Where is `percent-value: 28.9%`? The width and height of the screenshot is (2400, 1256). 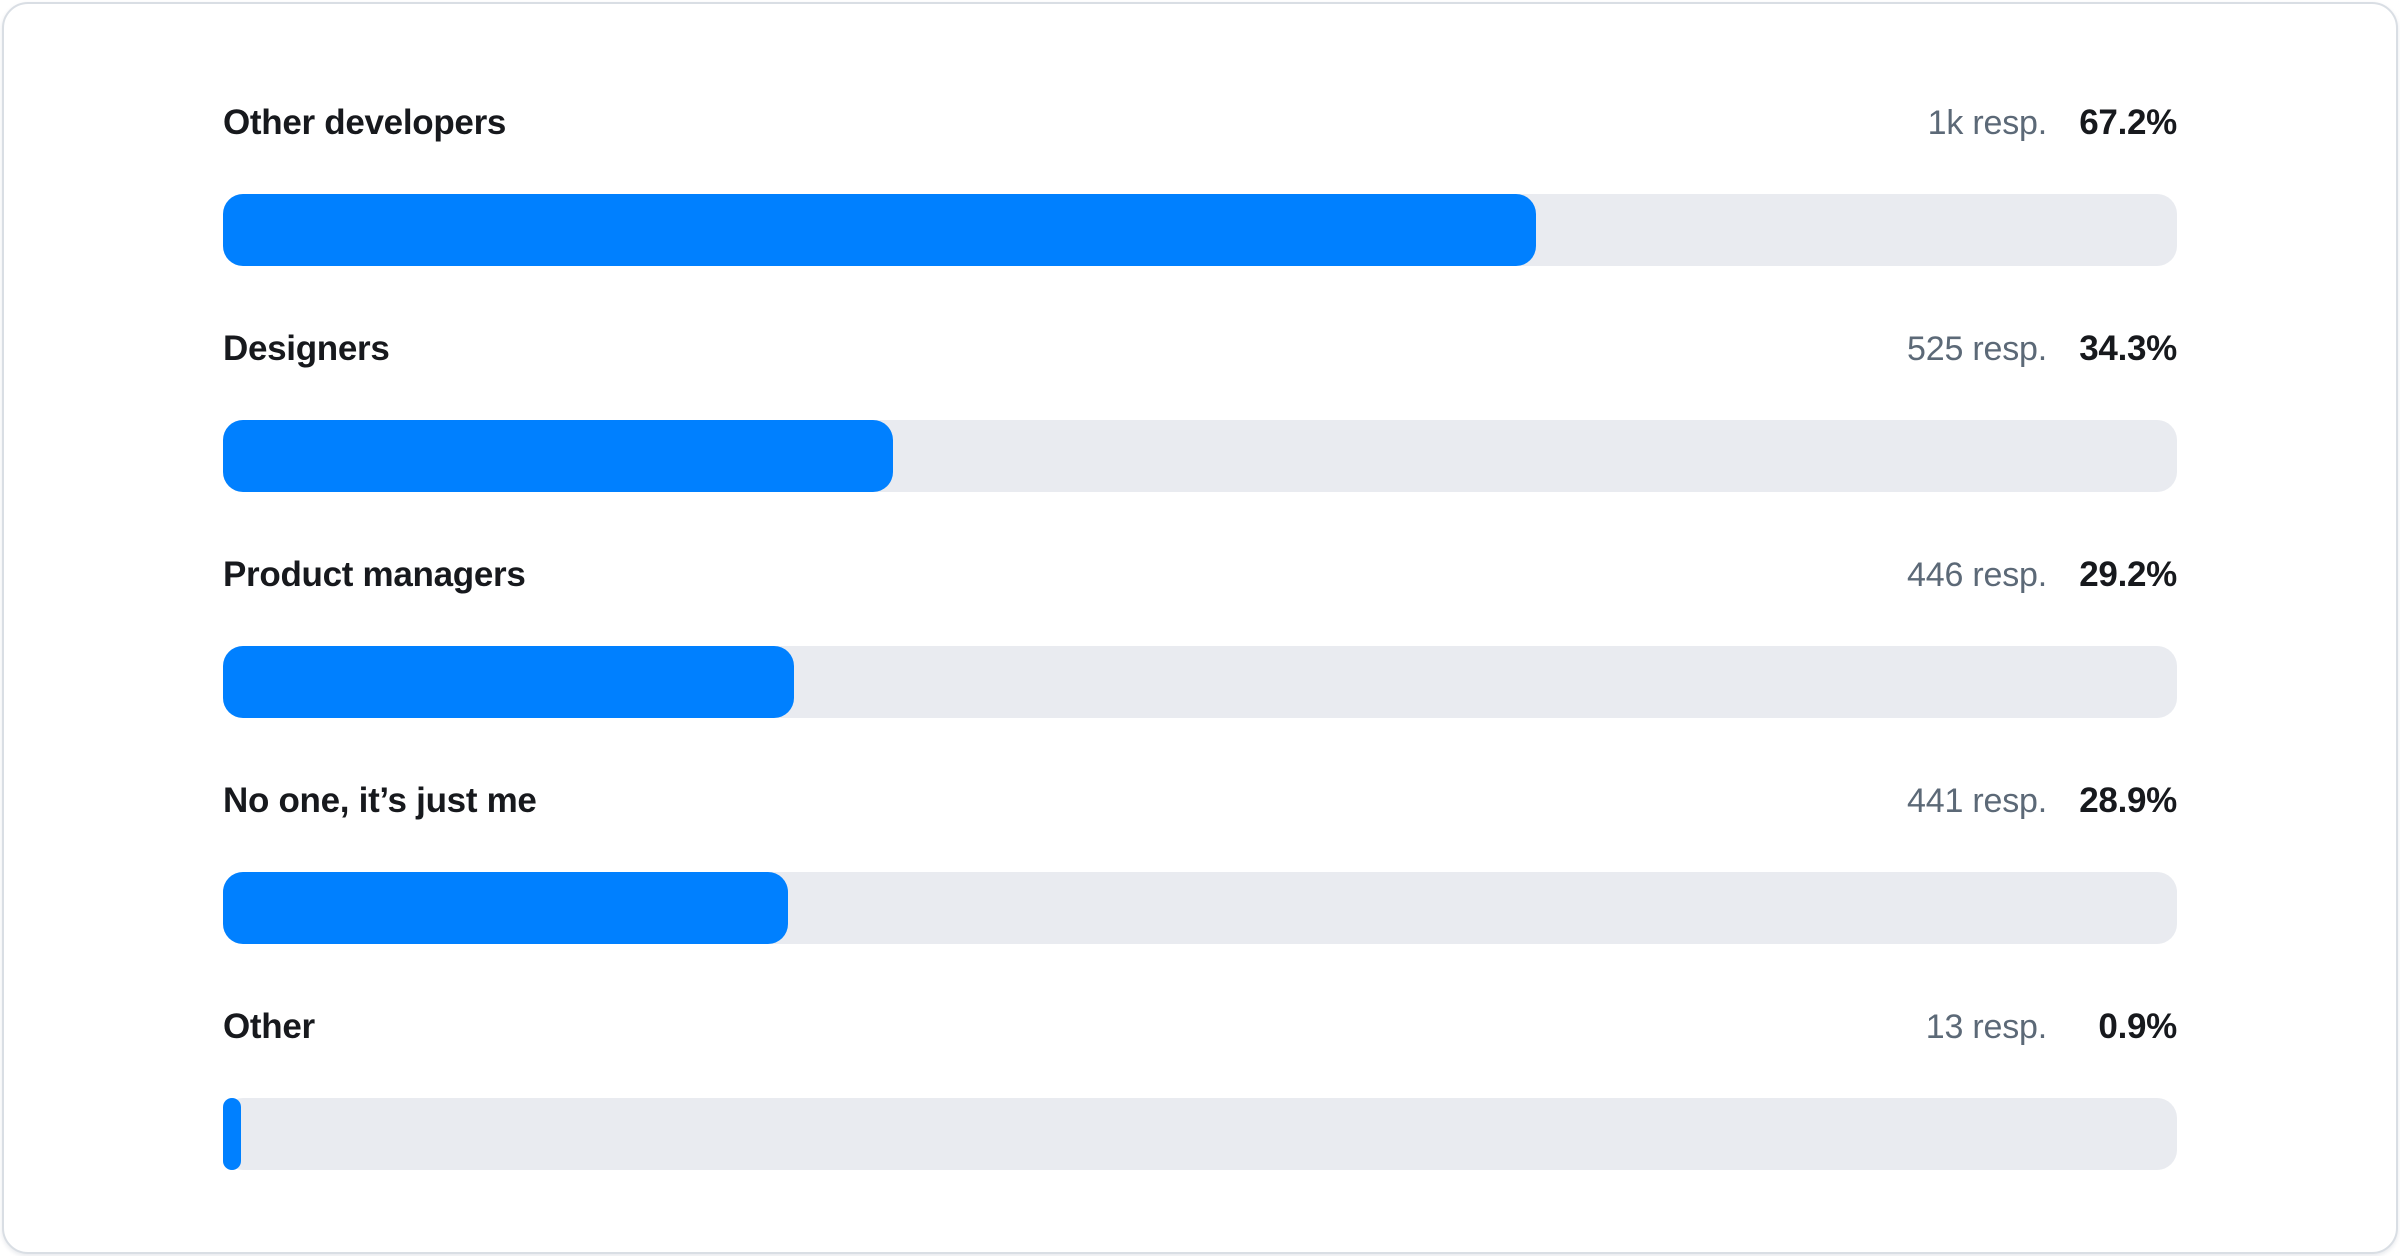 percent-value: 28.9% is located at coordinates (2128, 800).